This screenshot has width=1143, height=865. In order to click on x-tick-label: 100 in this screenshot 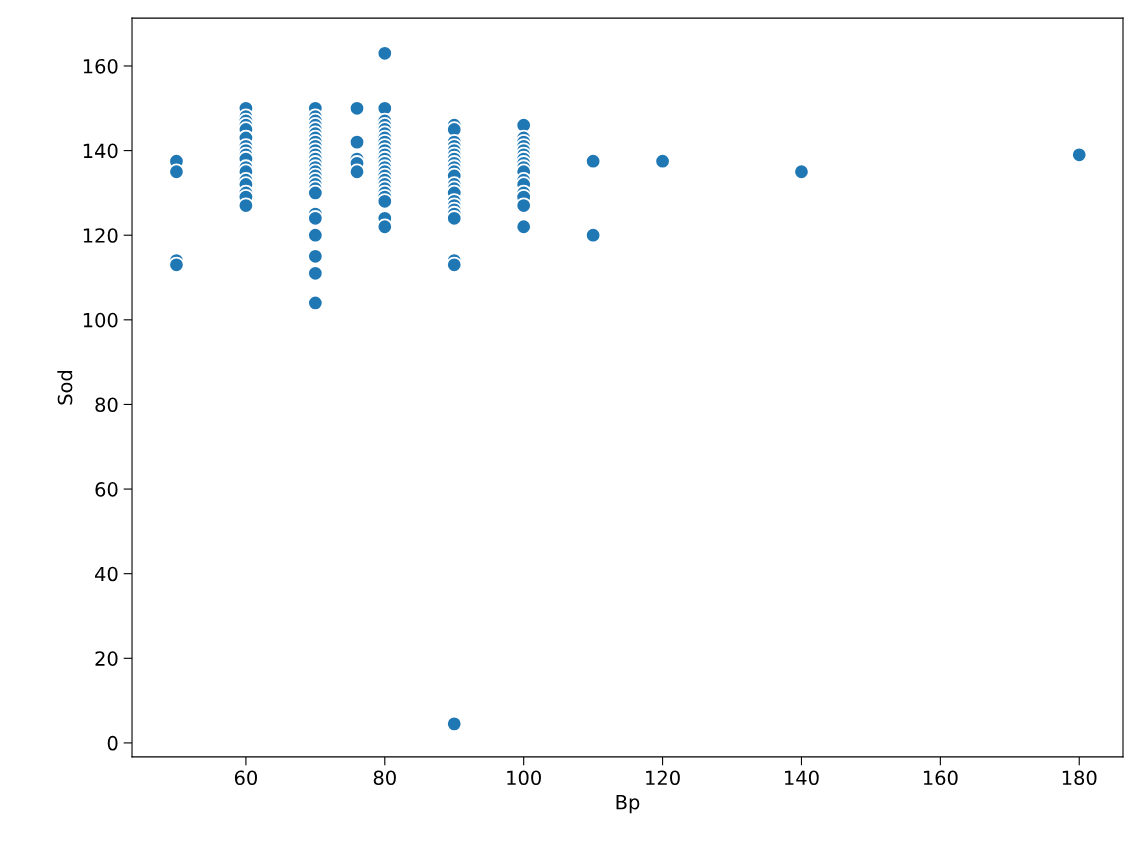, I will do `click(524, 778)`.